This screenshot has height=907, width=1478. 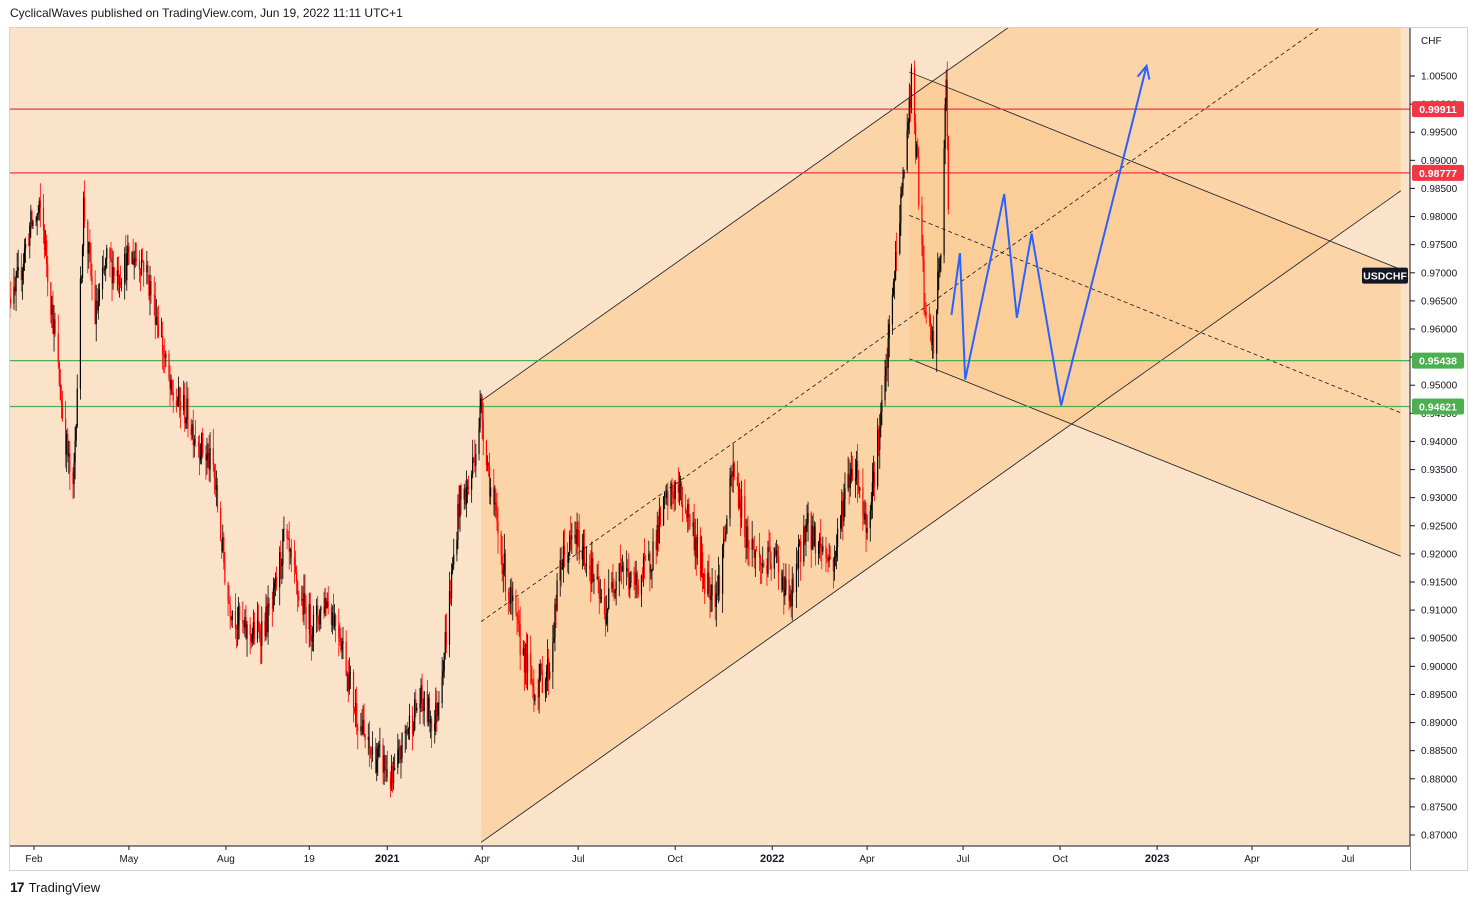 I want to click on price-tick-label: 0.87500, so click(x=1439, y=807).